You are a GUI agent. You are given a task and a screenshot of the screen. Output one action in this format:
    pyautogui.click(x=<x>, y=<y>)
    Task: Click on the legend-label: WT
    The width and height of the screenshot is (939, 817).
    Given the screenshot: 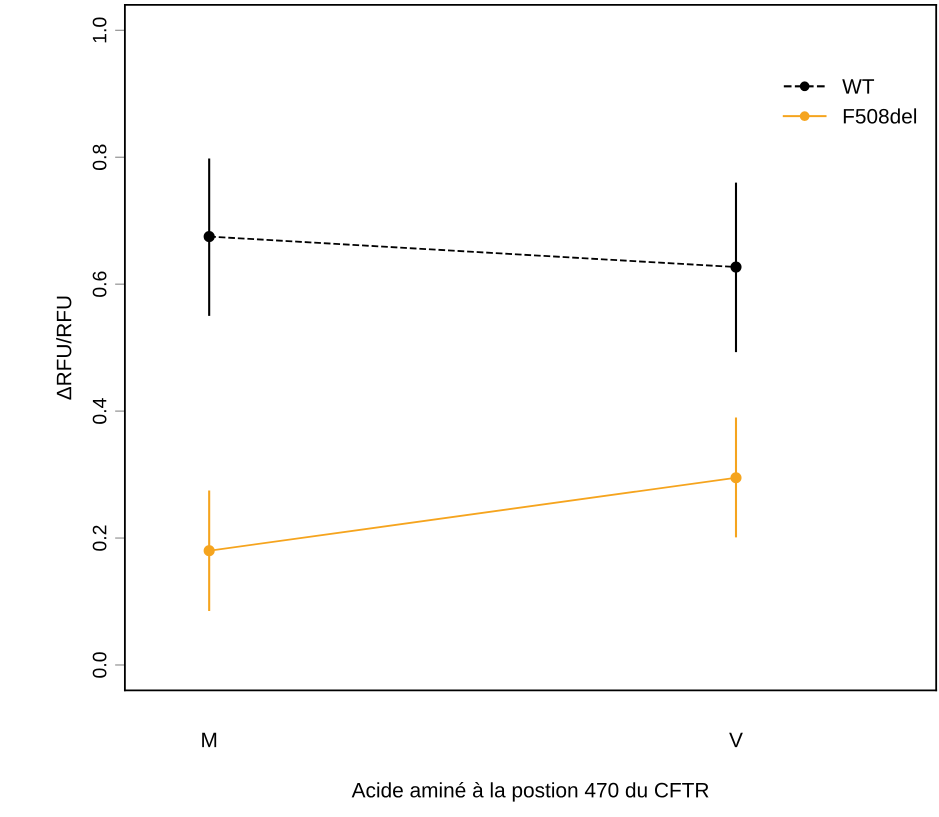 What is the action you would take?
    pyautogui.click(x=858, y=86)
    